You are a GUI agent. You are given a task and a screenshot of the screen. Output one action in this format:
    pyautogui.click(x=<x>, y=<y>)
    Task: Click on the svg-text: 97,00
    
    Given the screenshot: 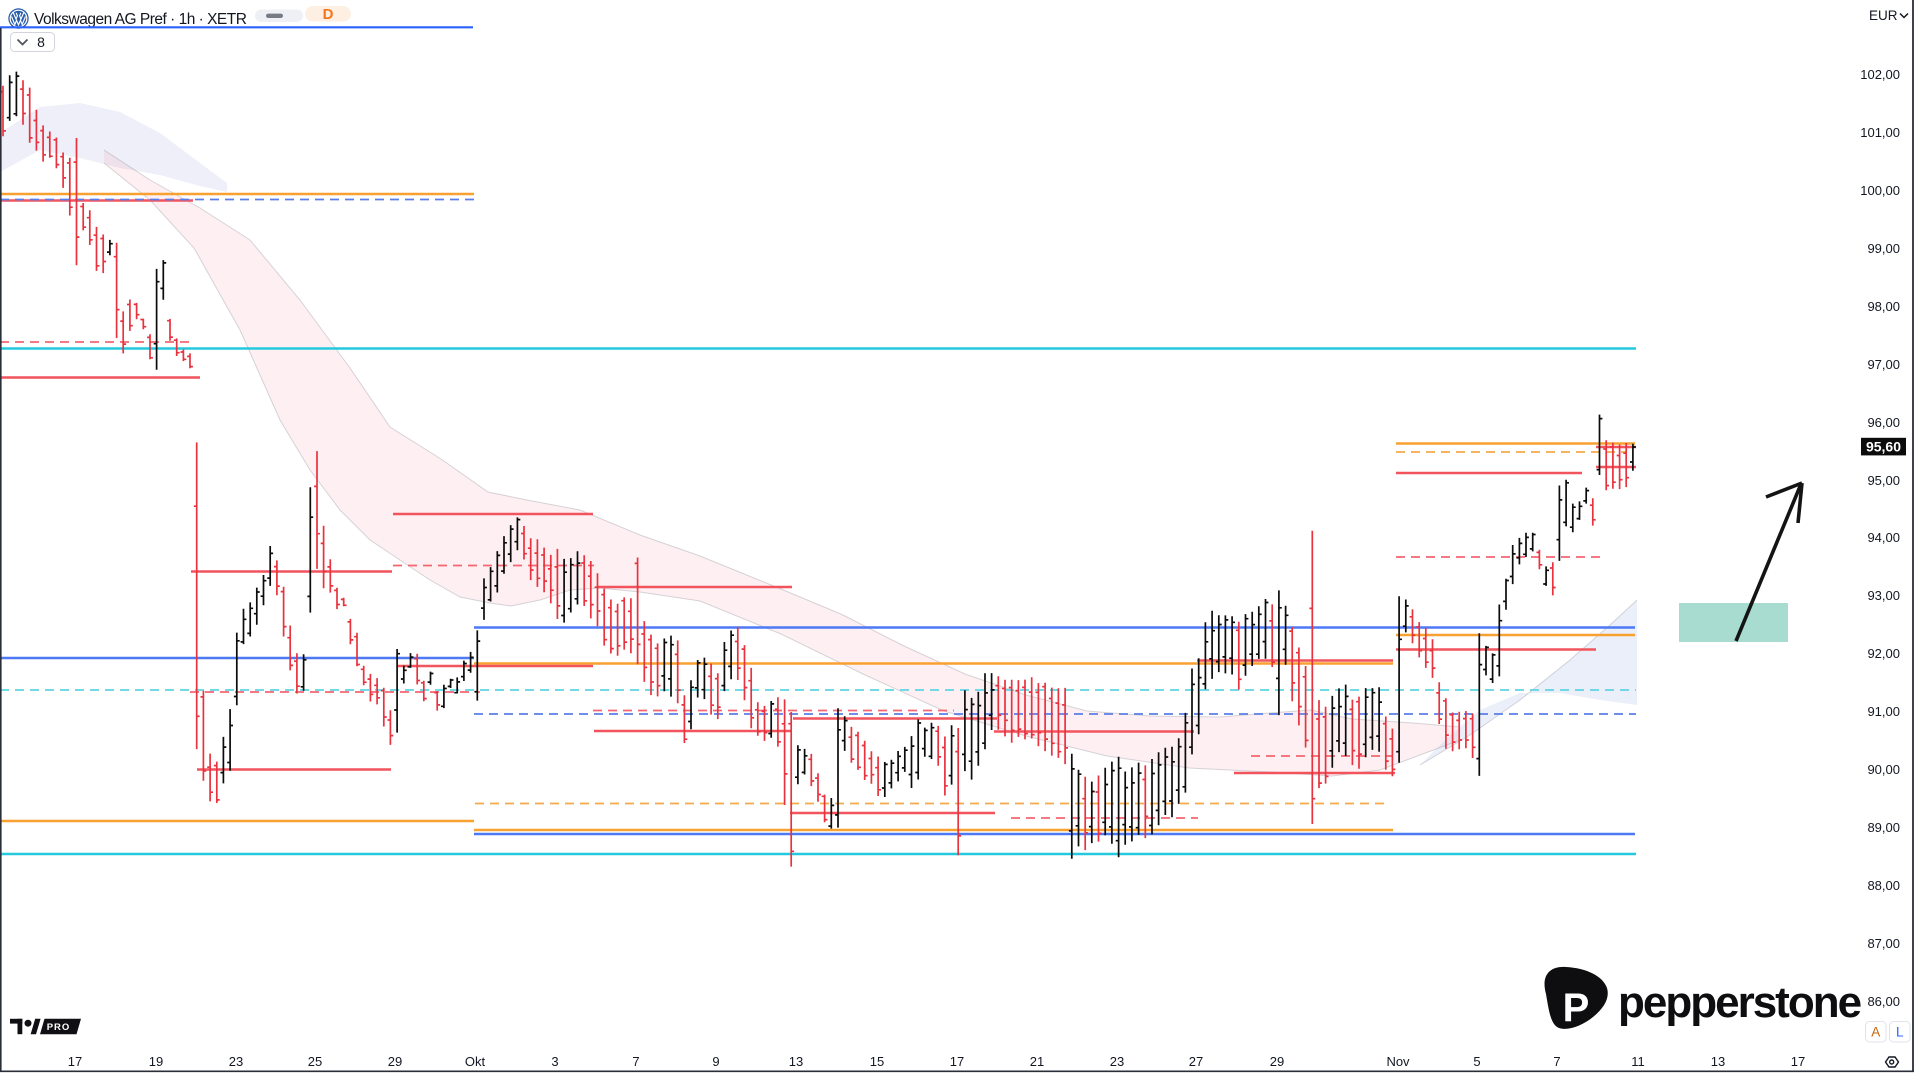 What is the action you would take?
    pyautogui.click(x=1883, y=364)
    